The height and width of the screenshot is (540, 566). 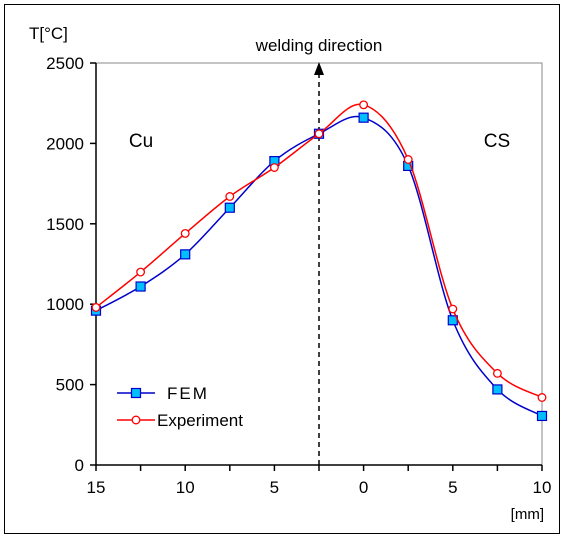 What do you see at coordinates (136, 393) in the screenshot?
I see `legend-marker-fem` at bounding box center [136, 393].